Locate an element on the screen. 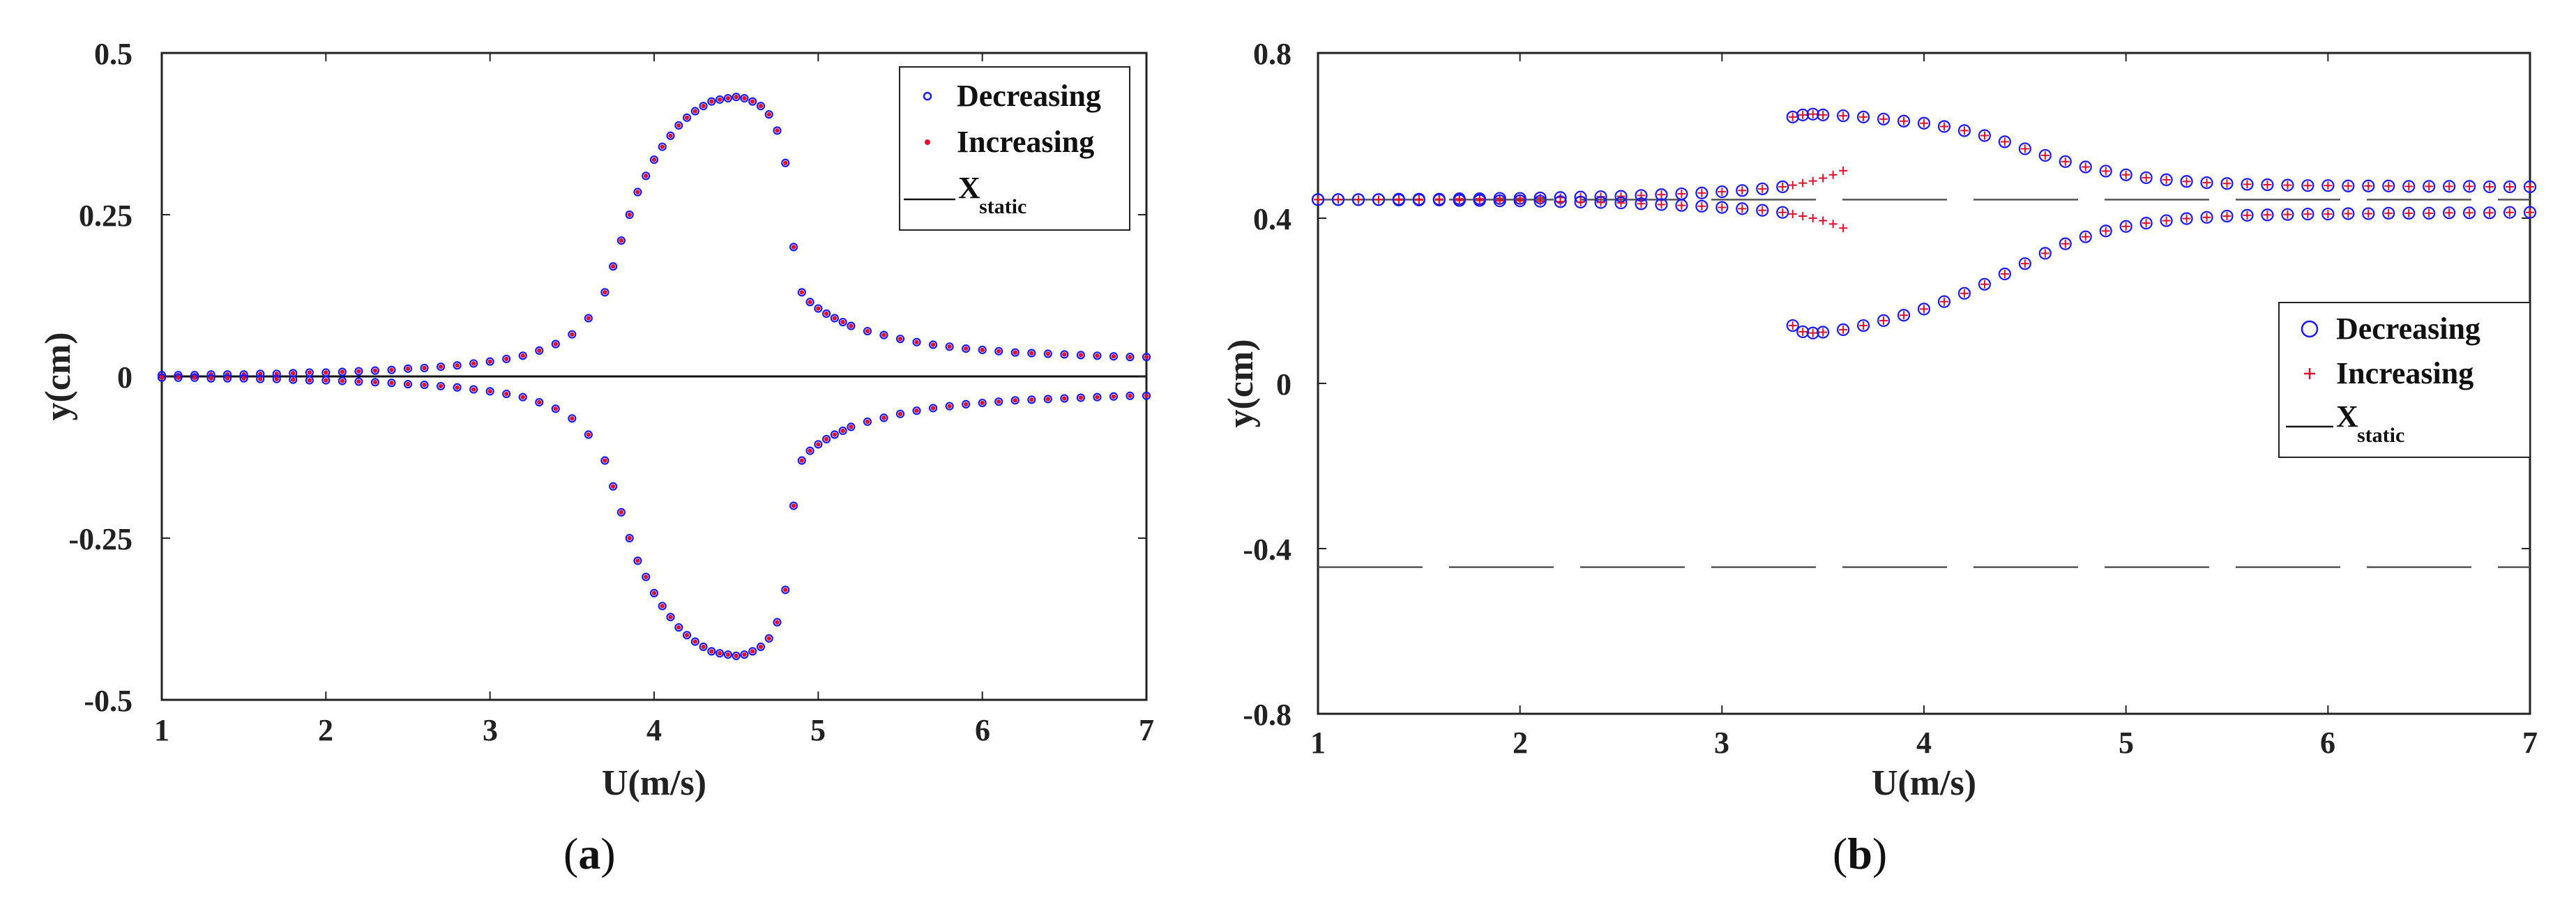 This screenshot has height=902, width=2576. chart-a-ytick-label: 0.25 is located at coordinates (105, 216).